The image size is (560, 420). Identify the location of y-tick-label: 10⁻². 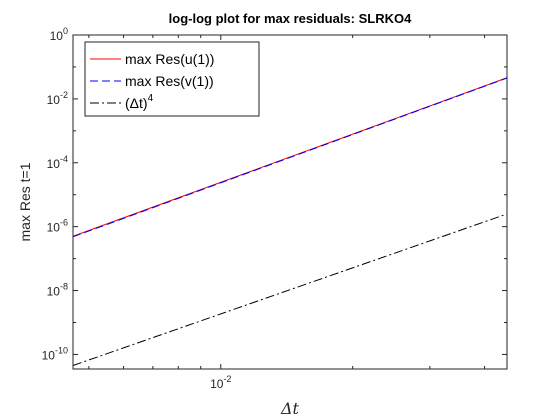
(57, 98).